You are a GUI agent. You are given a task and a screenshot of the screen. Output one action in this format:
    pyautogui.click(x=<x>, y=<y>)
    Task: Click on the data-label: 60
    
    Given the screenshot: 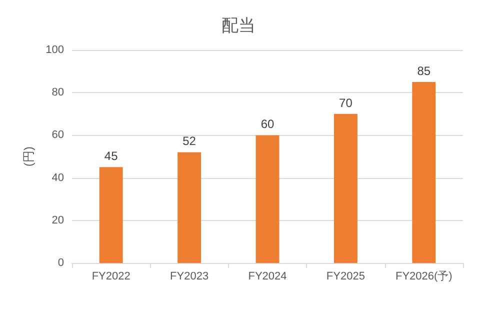 What is the action you would take?
    pyautogui.click(x=267, y=124)
    